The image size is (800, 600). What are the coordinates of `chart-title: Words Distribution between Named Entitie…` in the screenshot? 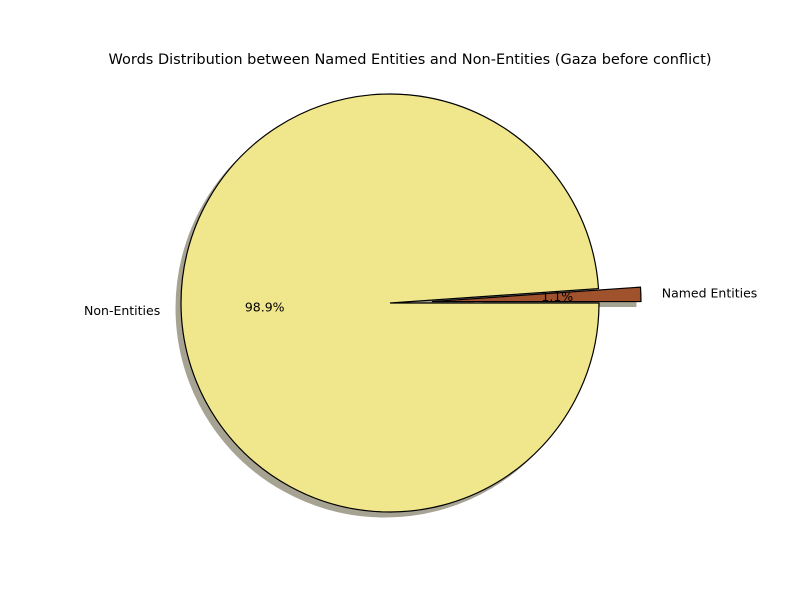 It's located at (410, 60).